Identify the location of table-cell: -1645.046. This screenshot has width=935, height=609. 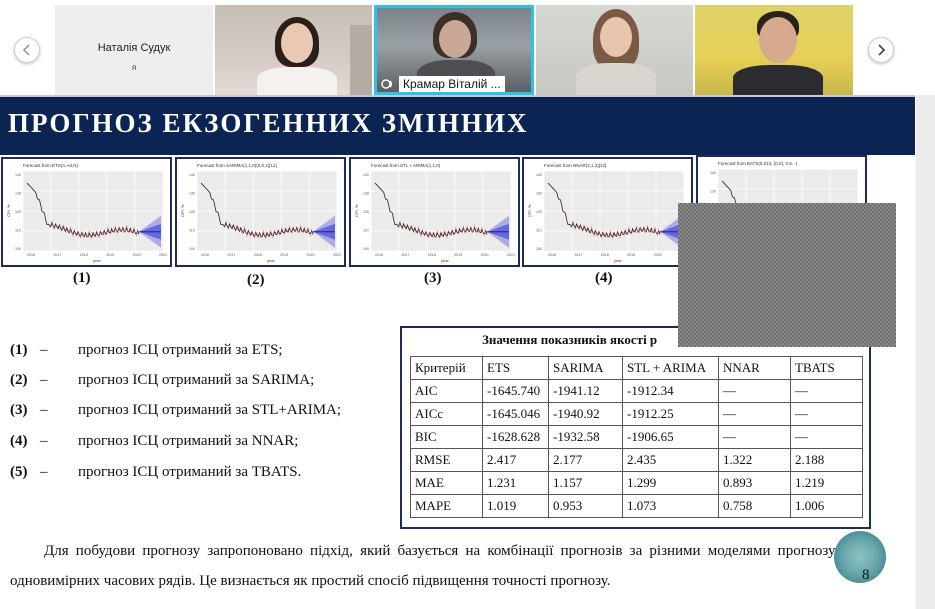
(515, 414).